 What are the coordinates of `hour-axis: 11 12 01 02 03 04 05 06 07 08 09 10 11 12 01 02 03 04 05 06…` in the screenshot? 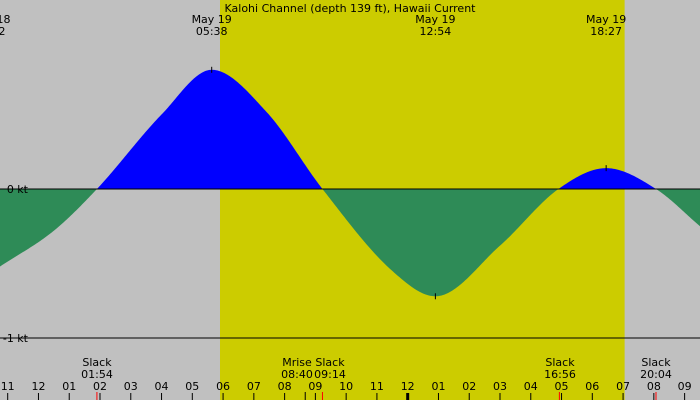 It's located at (346, 390).